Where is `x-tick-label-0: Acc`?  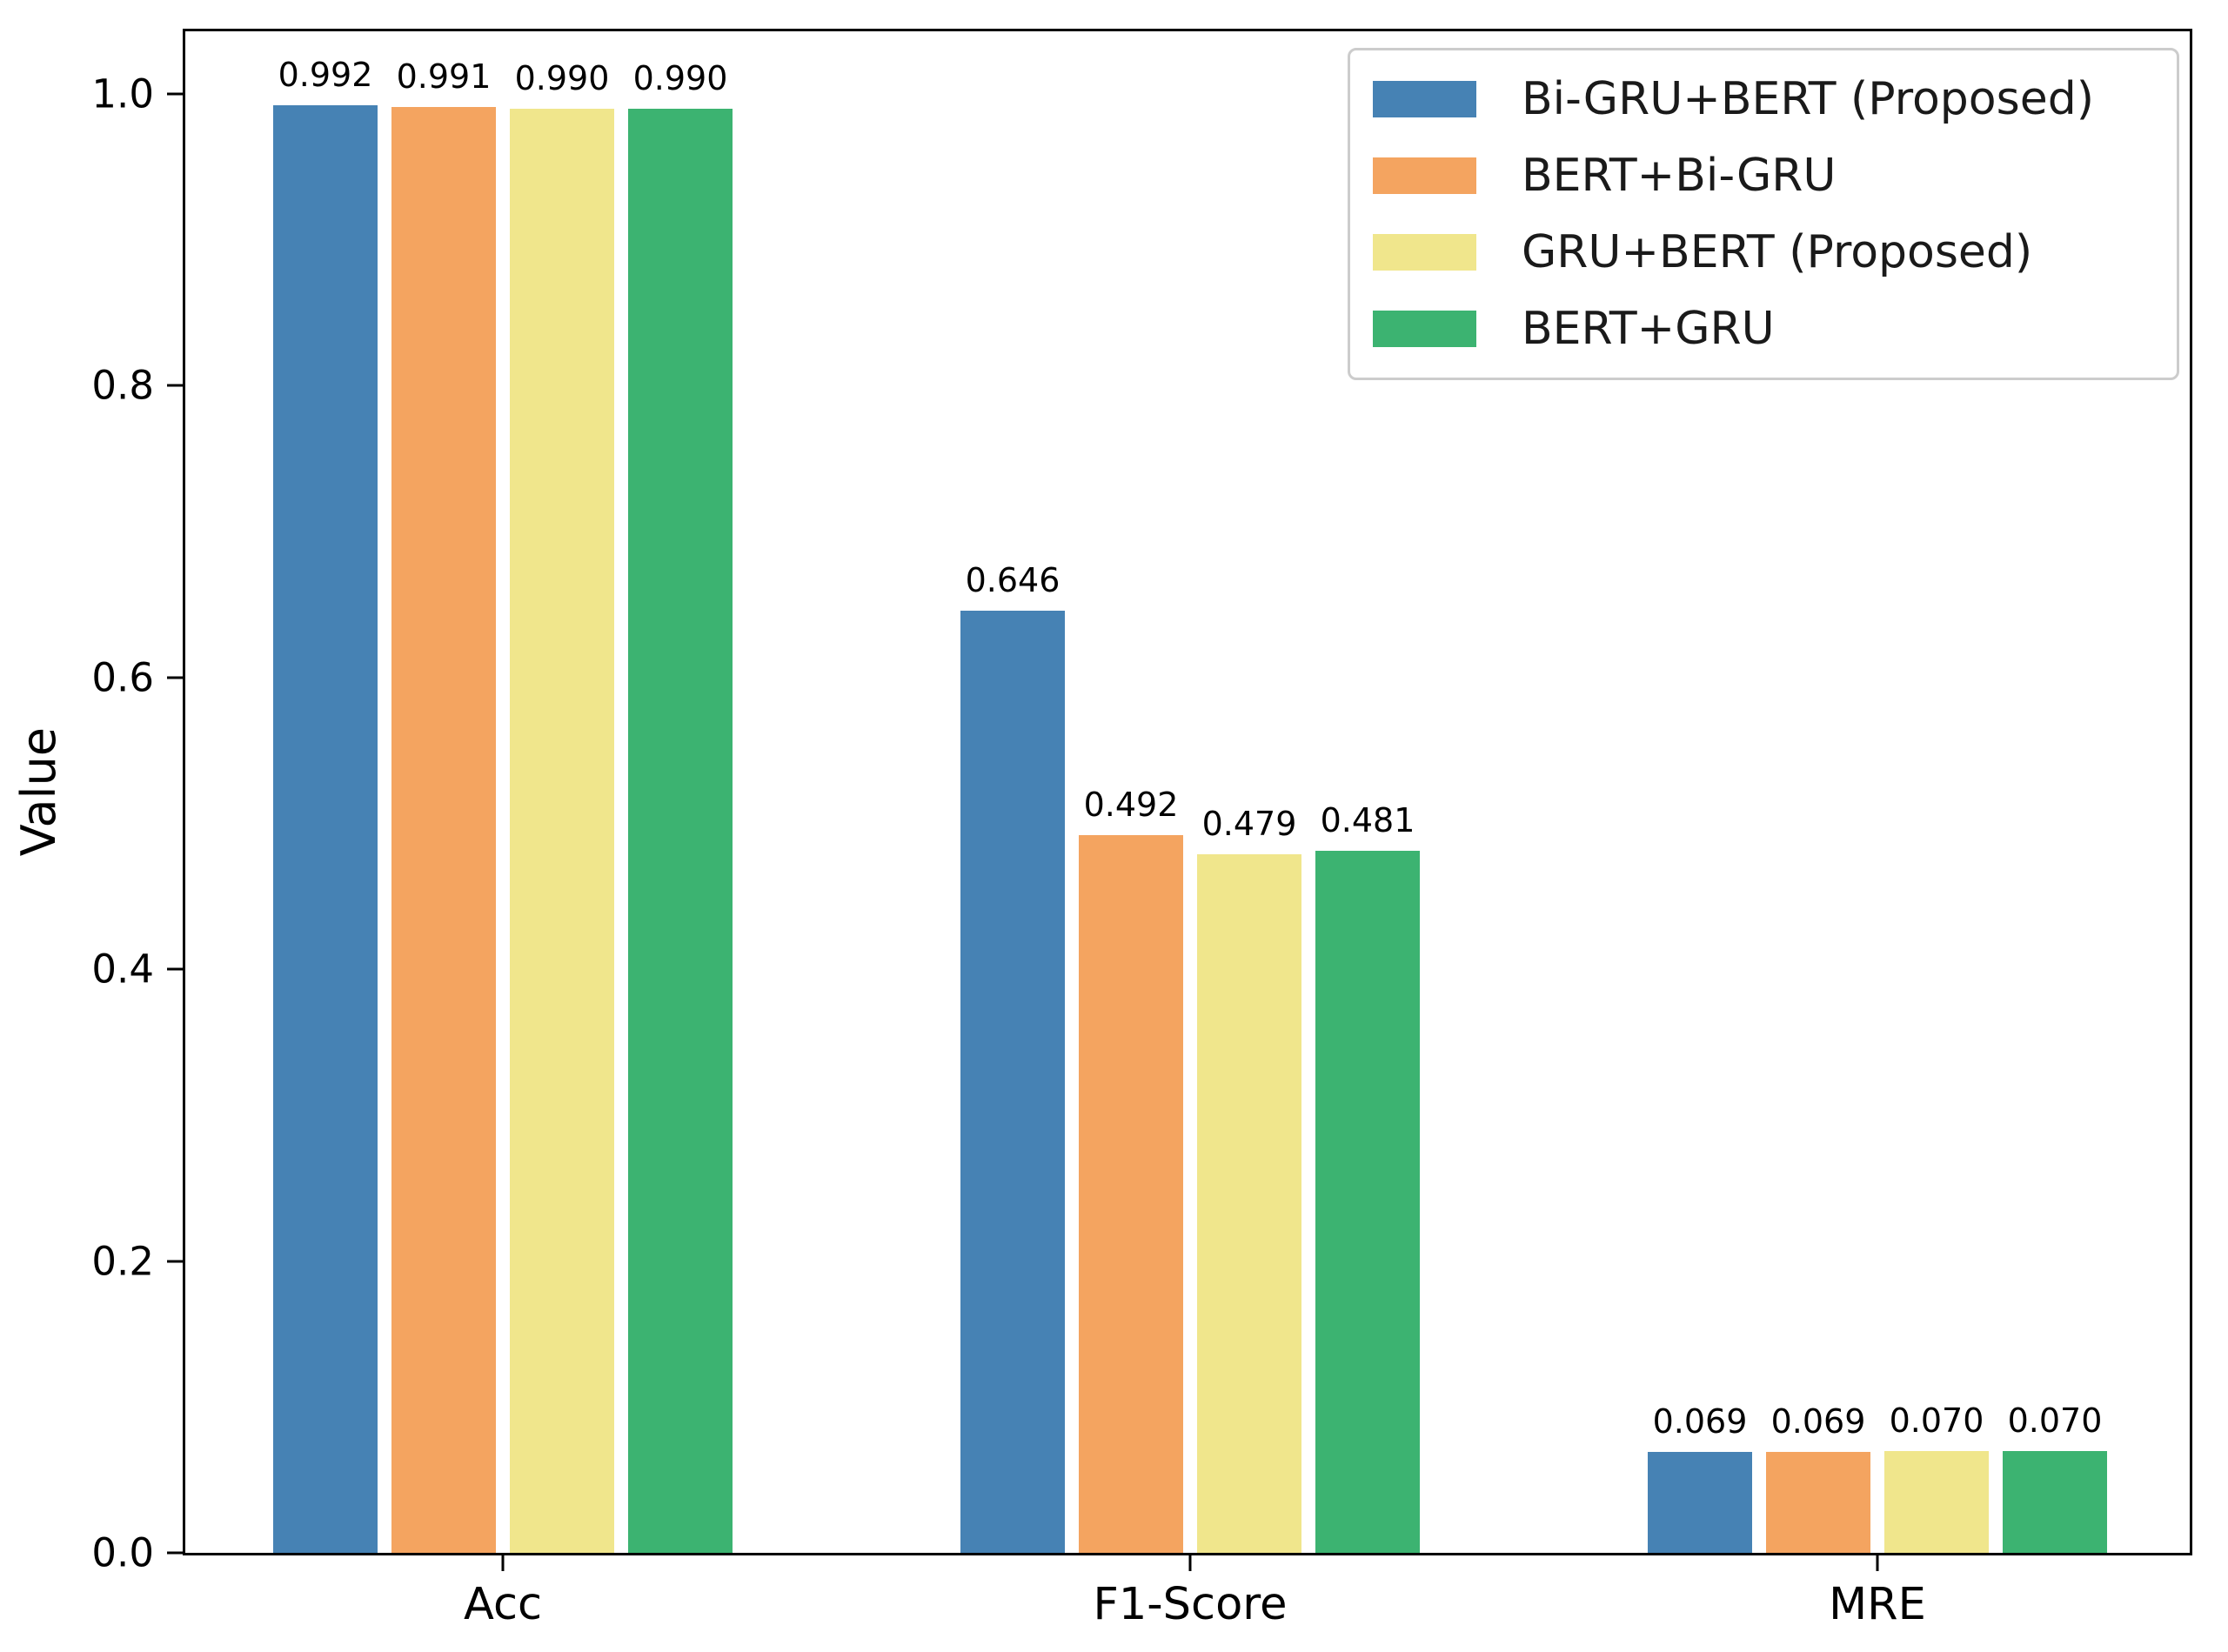
x-tick-label-0: Acc is located at coordinates (503, 1604).